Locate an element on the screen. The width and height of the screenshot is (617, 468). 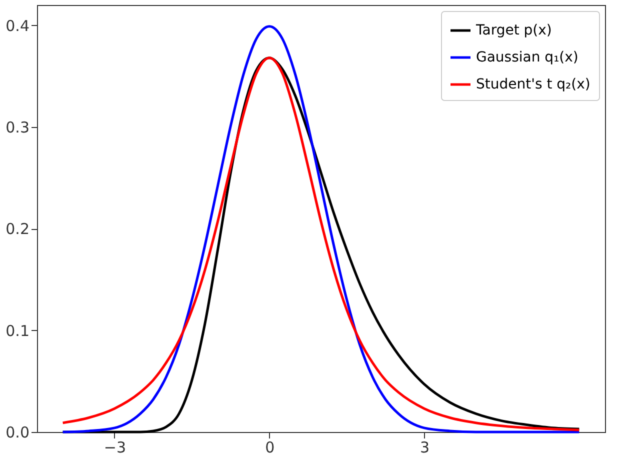
x-tick-label: 3 is located at coordinates (425, 447).